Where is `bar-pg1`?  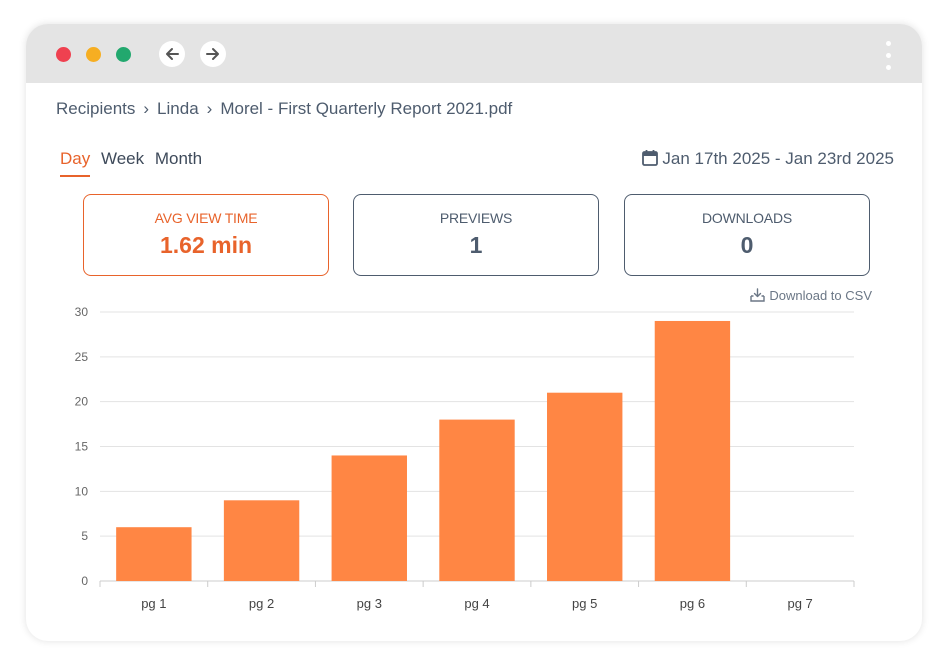 bar-pg1 is located at coordinates (154, 554).